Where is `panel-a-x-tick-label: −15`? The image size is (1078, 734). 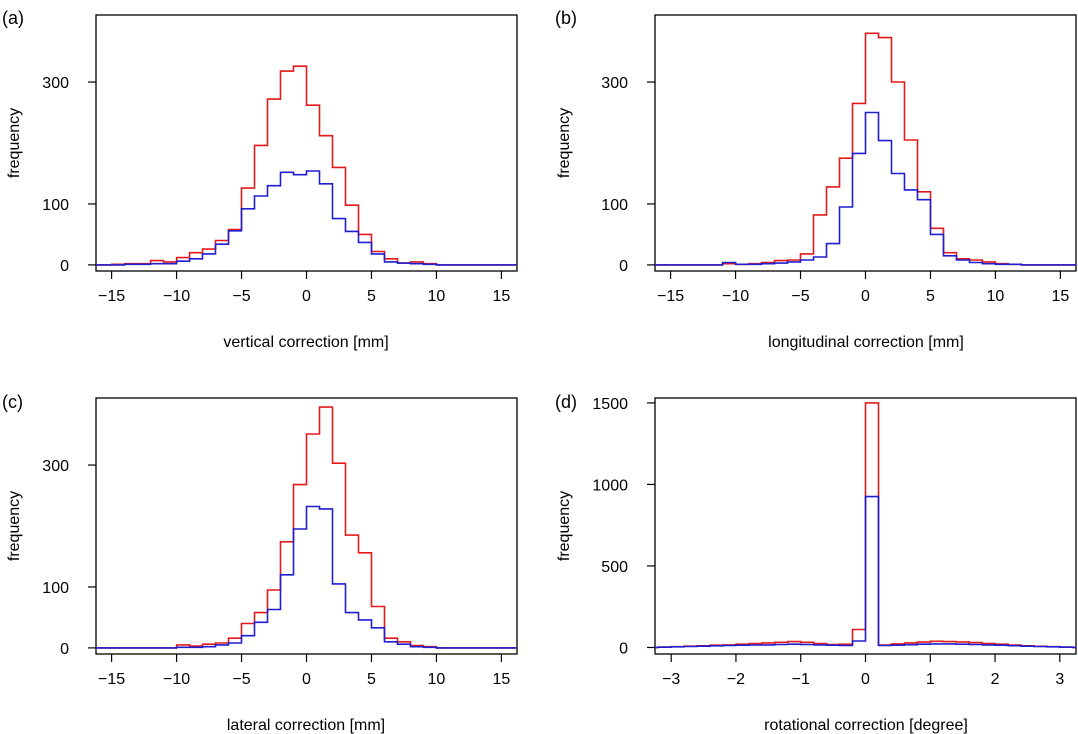
panel-a-x-tick-label: −15 is located at coordinates (111, 296).